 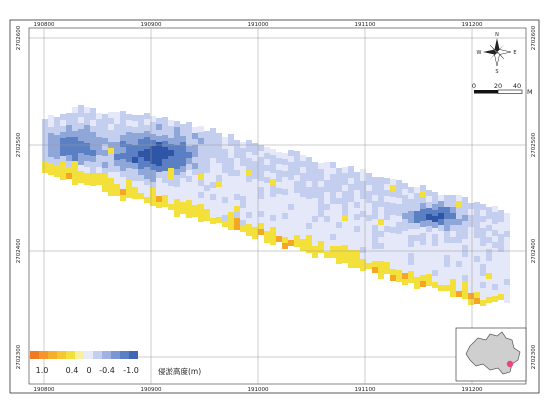 What do you see at coordinates (365, 25) in the screenshot?
I see `x-tick-top-4: 191100` at bounding box center [365, 25].